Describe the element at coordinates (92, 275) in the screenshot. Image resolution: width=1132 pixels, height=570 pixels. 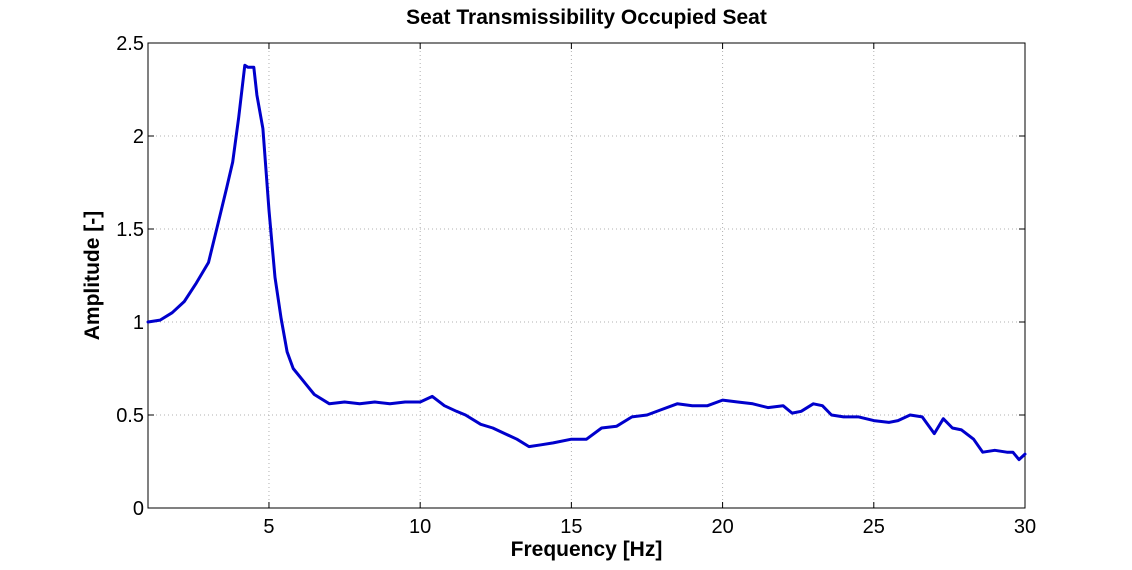
I see `y-axis-label: Amplitude [-]` at that location.